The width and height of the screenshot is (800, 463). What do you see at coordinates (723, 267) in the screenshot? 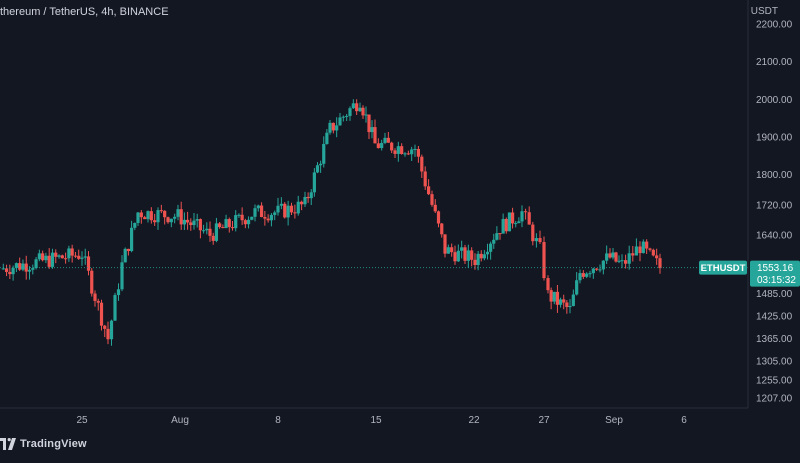
I see `symbol-badge` at bounding box center [723, 267].